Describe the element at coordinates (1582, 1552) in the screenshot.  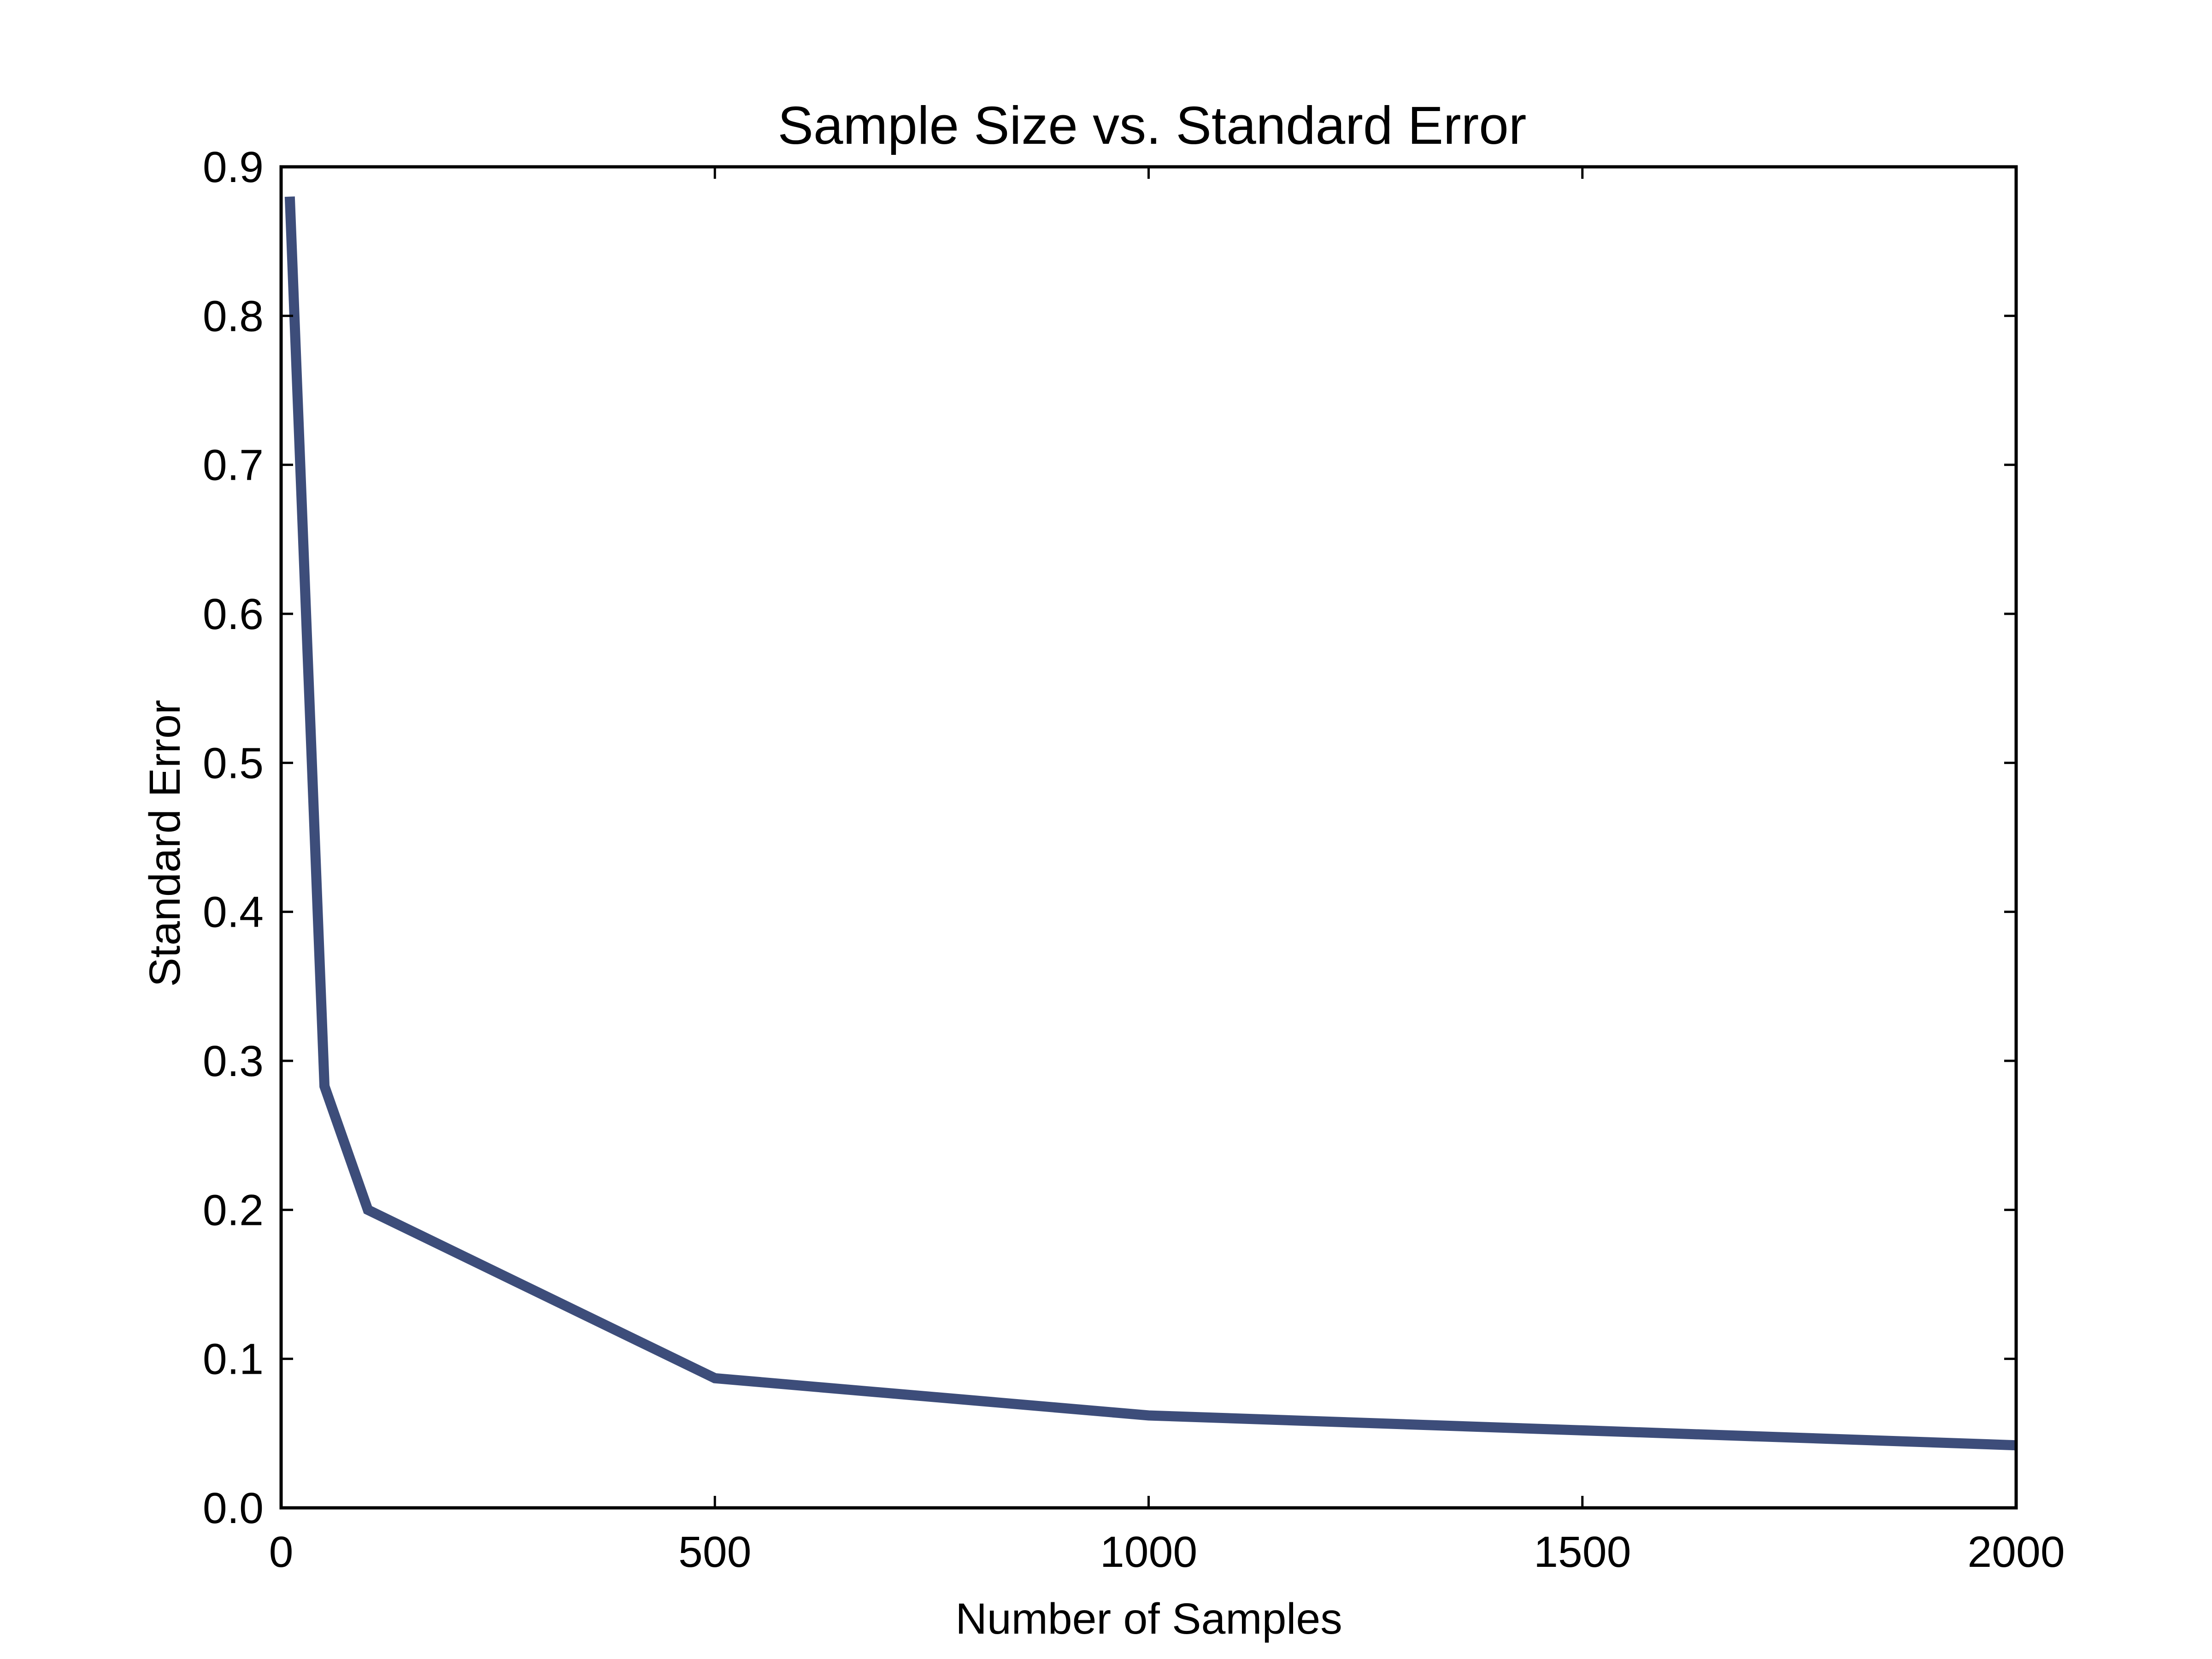
I see `x-tick-label: 1500` at that location.